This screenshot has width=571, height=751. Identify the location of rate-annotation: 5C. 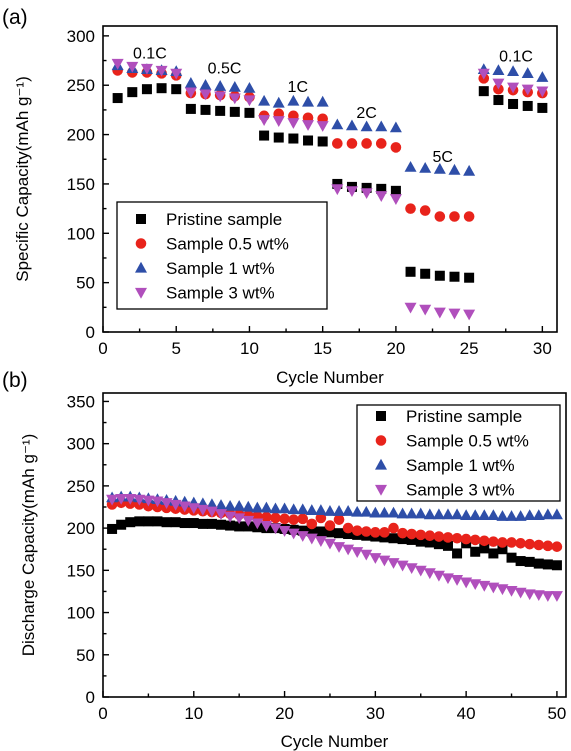
(443, 157).